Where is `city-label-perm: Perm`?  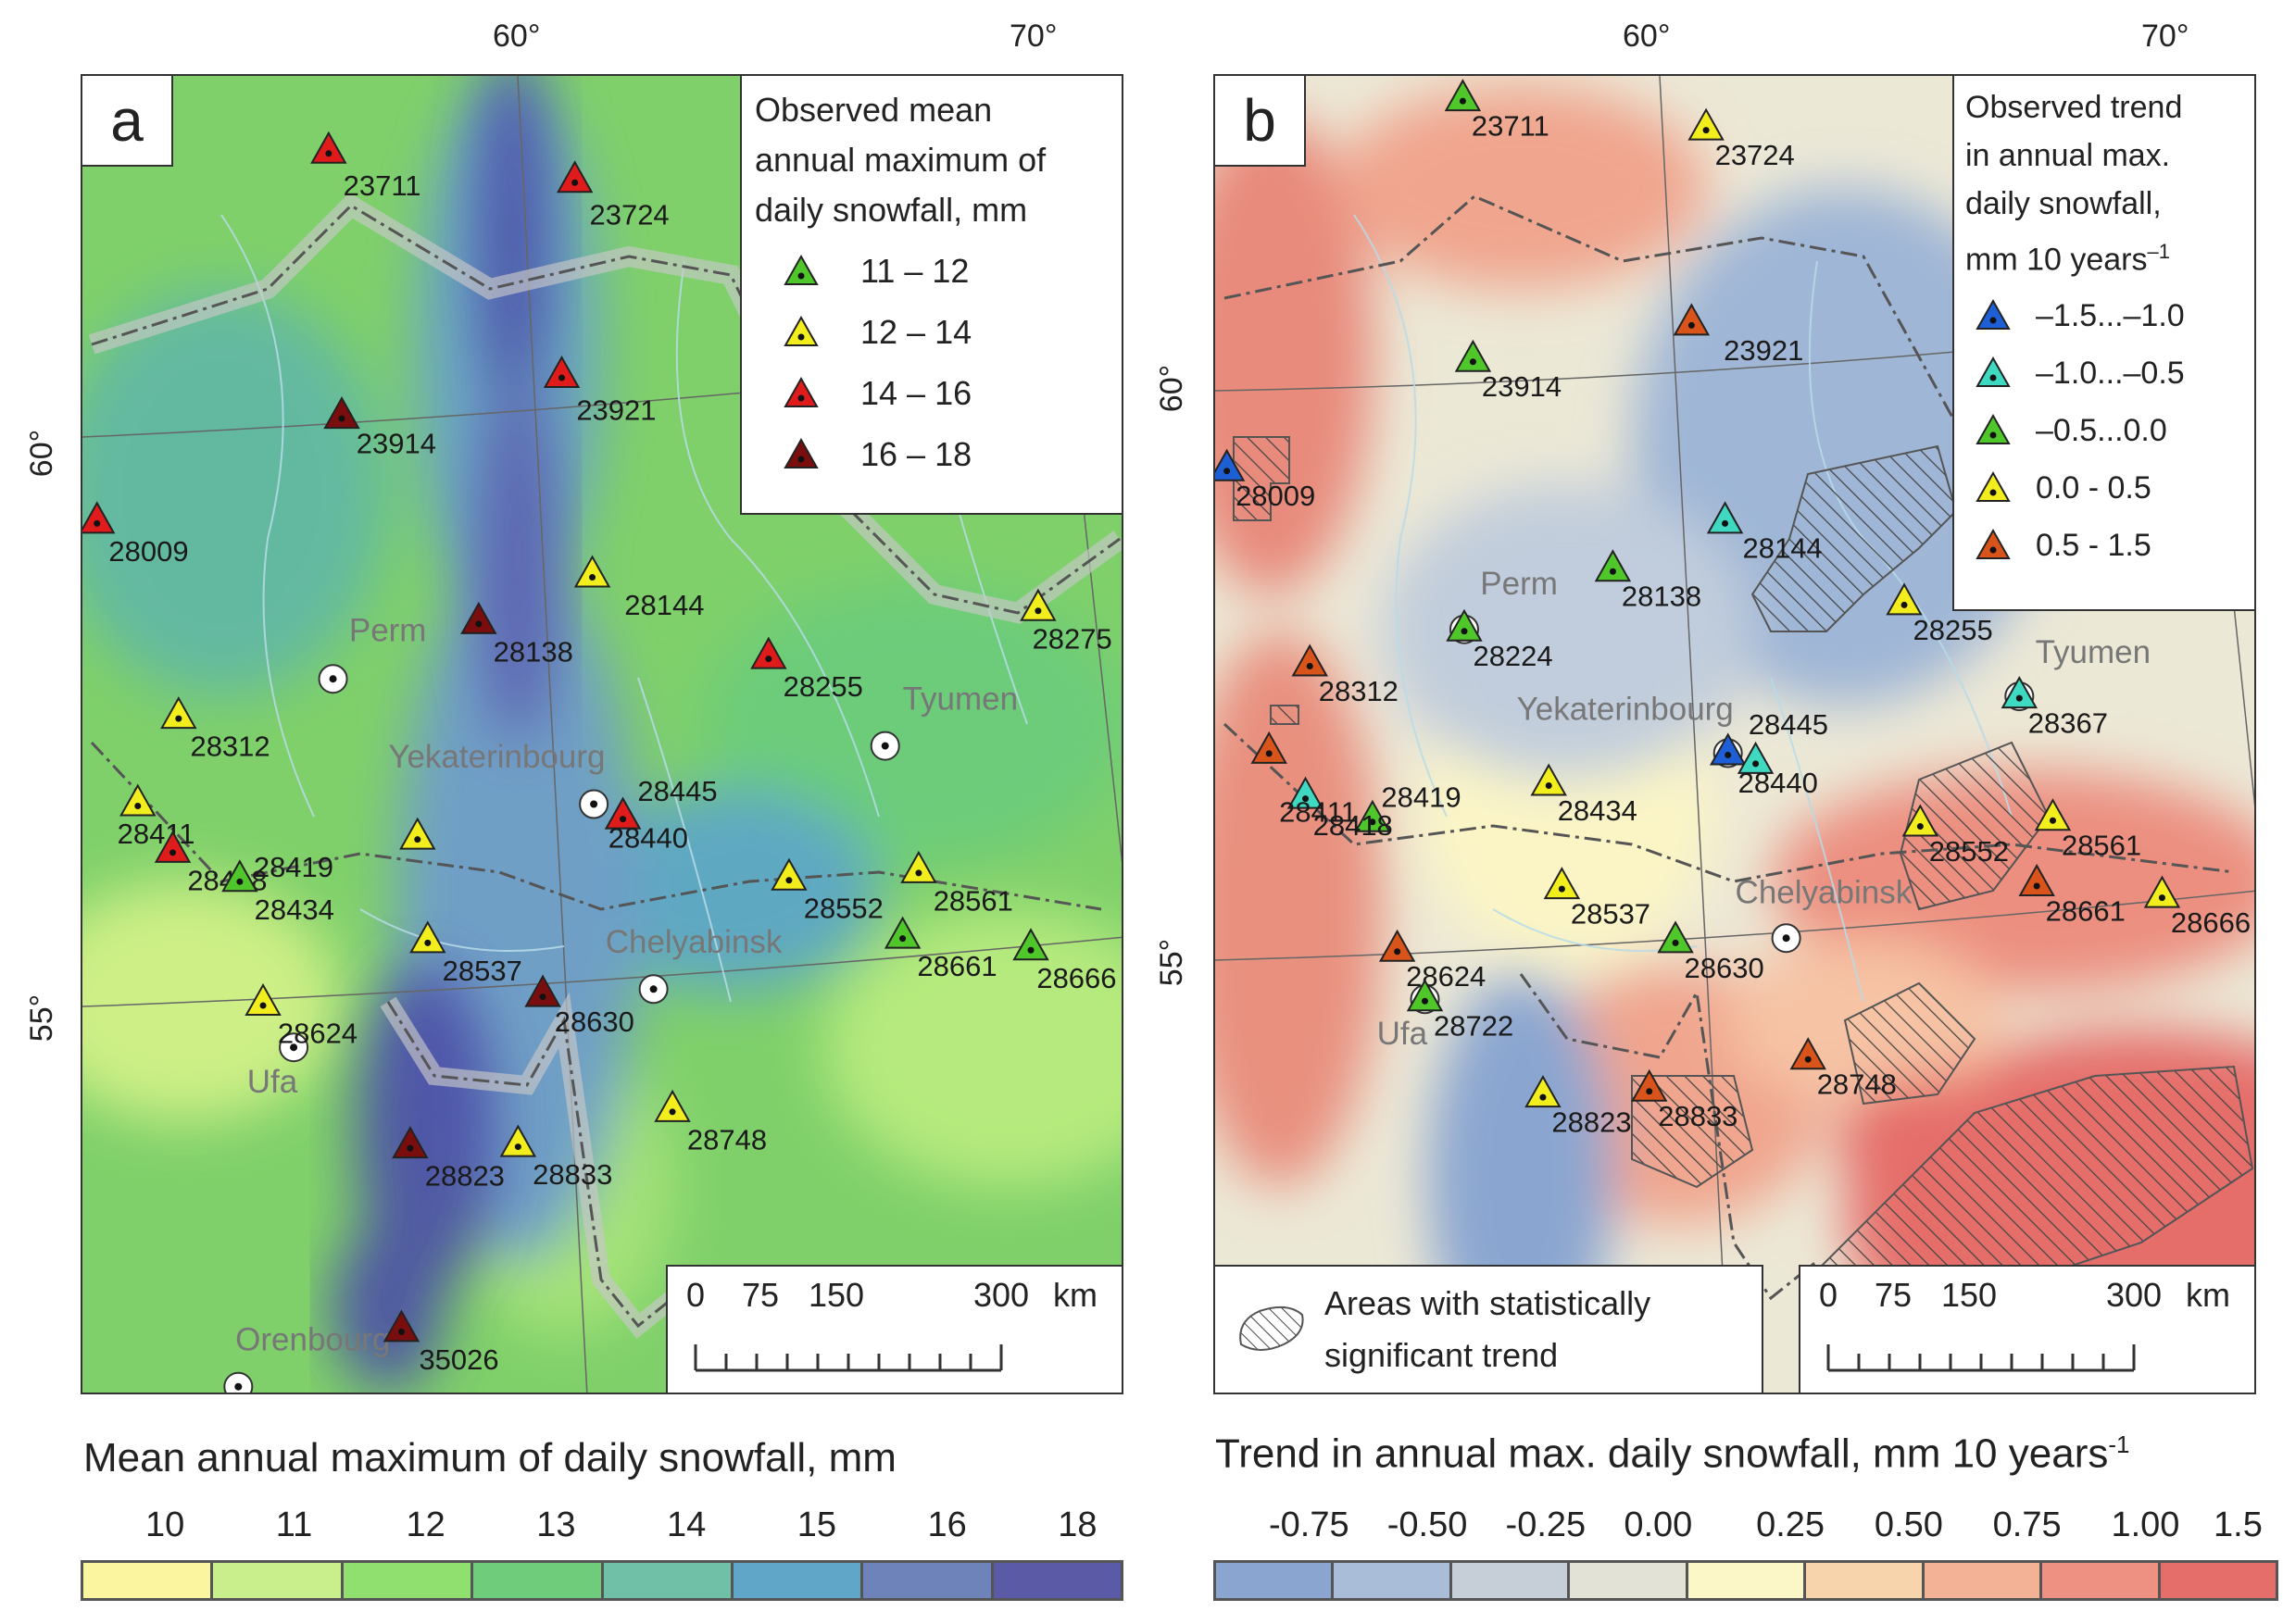 city-label-perm: Perm is located at coordinates (388, 630).